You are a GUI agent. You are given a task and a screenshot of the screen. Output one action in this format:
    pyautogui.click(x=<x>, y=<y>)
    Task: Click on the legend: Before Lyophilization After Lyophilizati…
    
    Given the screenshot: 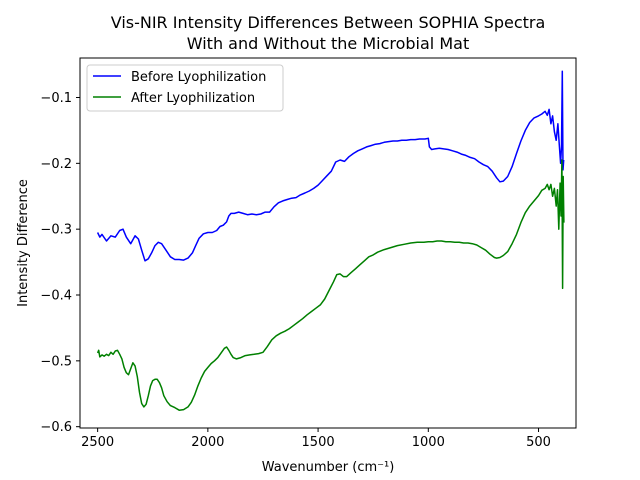 What is the action you would take?
    pyautogui.click(x=185, y=88)
    